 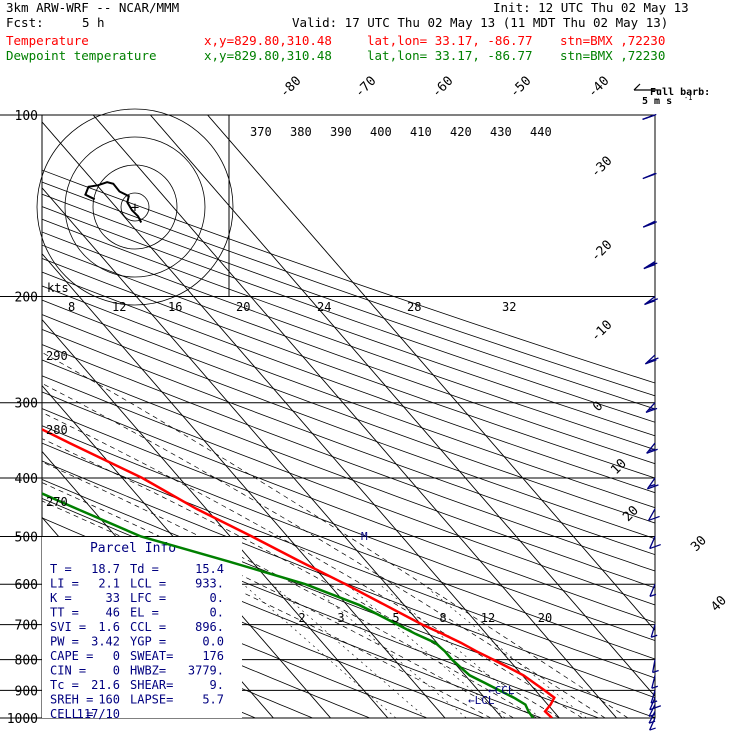 What do you see at coordinates (340, 618) in the screenshot?
I see `mixing-ratio-label: 3` at bounding box center [340, 618].